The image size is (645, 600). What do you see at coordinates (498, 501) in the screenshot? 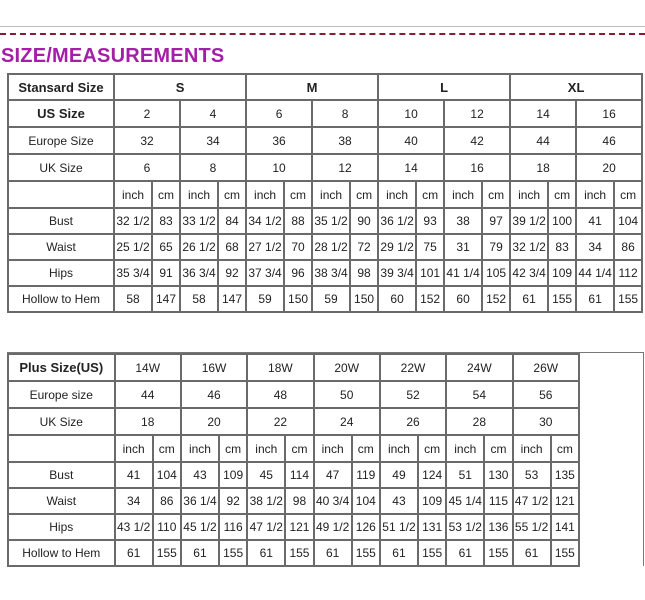
I see `measurement-value: 115` at bounding box center [498, 501].